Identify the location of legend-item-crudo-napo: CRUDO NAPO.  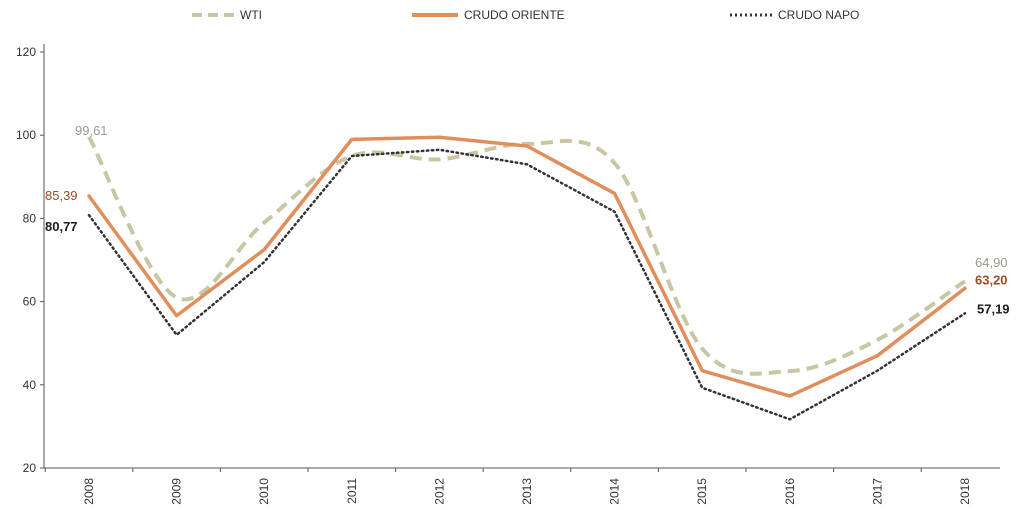
(793, 15).